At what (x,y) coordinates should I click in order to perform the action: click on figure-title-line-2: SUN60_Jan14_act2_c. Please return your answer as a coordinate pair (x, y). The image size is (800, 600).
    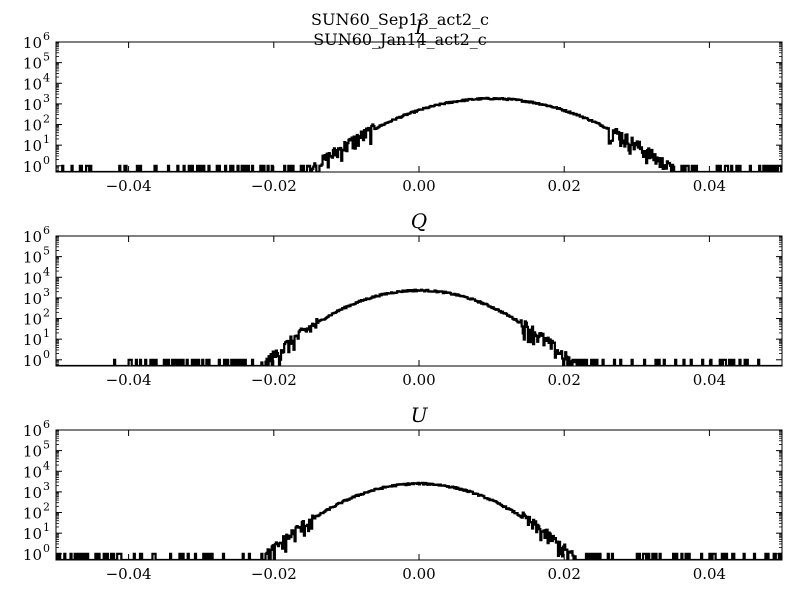
    Looking at the image, I should click on (400, 39).